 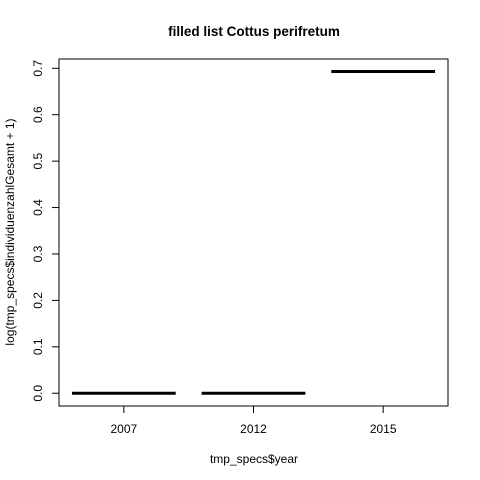 I want to click on y-tick-label: 0.7, so click(x=38, y=68).